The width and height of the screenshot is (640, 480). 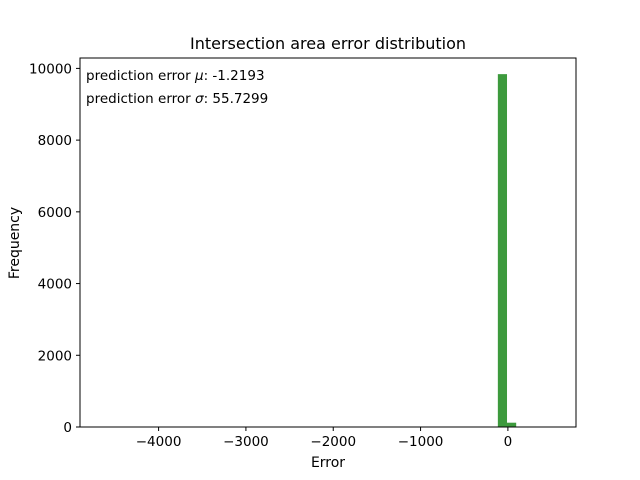 What do you see at coordinates (234, 76) in the screenshot?
I see `mean-annotation-value: : -1.2193` at bounding box center [234, 76].